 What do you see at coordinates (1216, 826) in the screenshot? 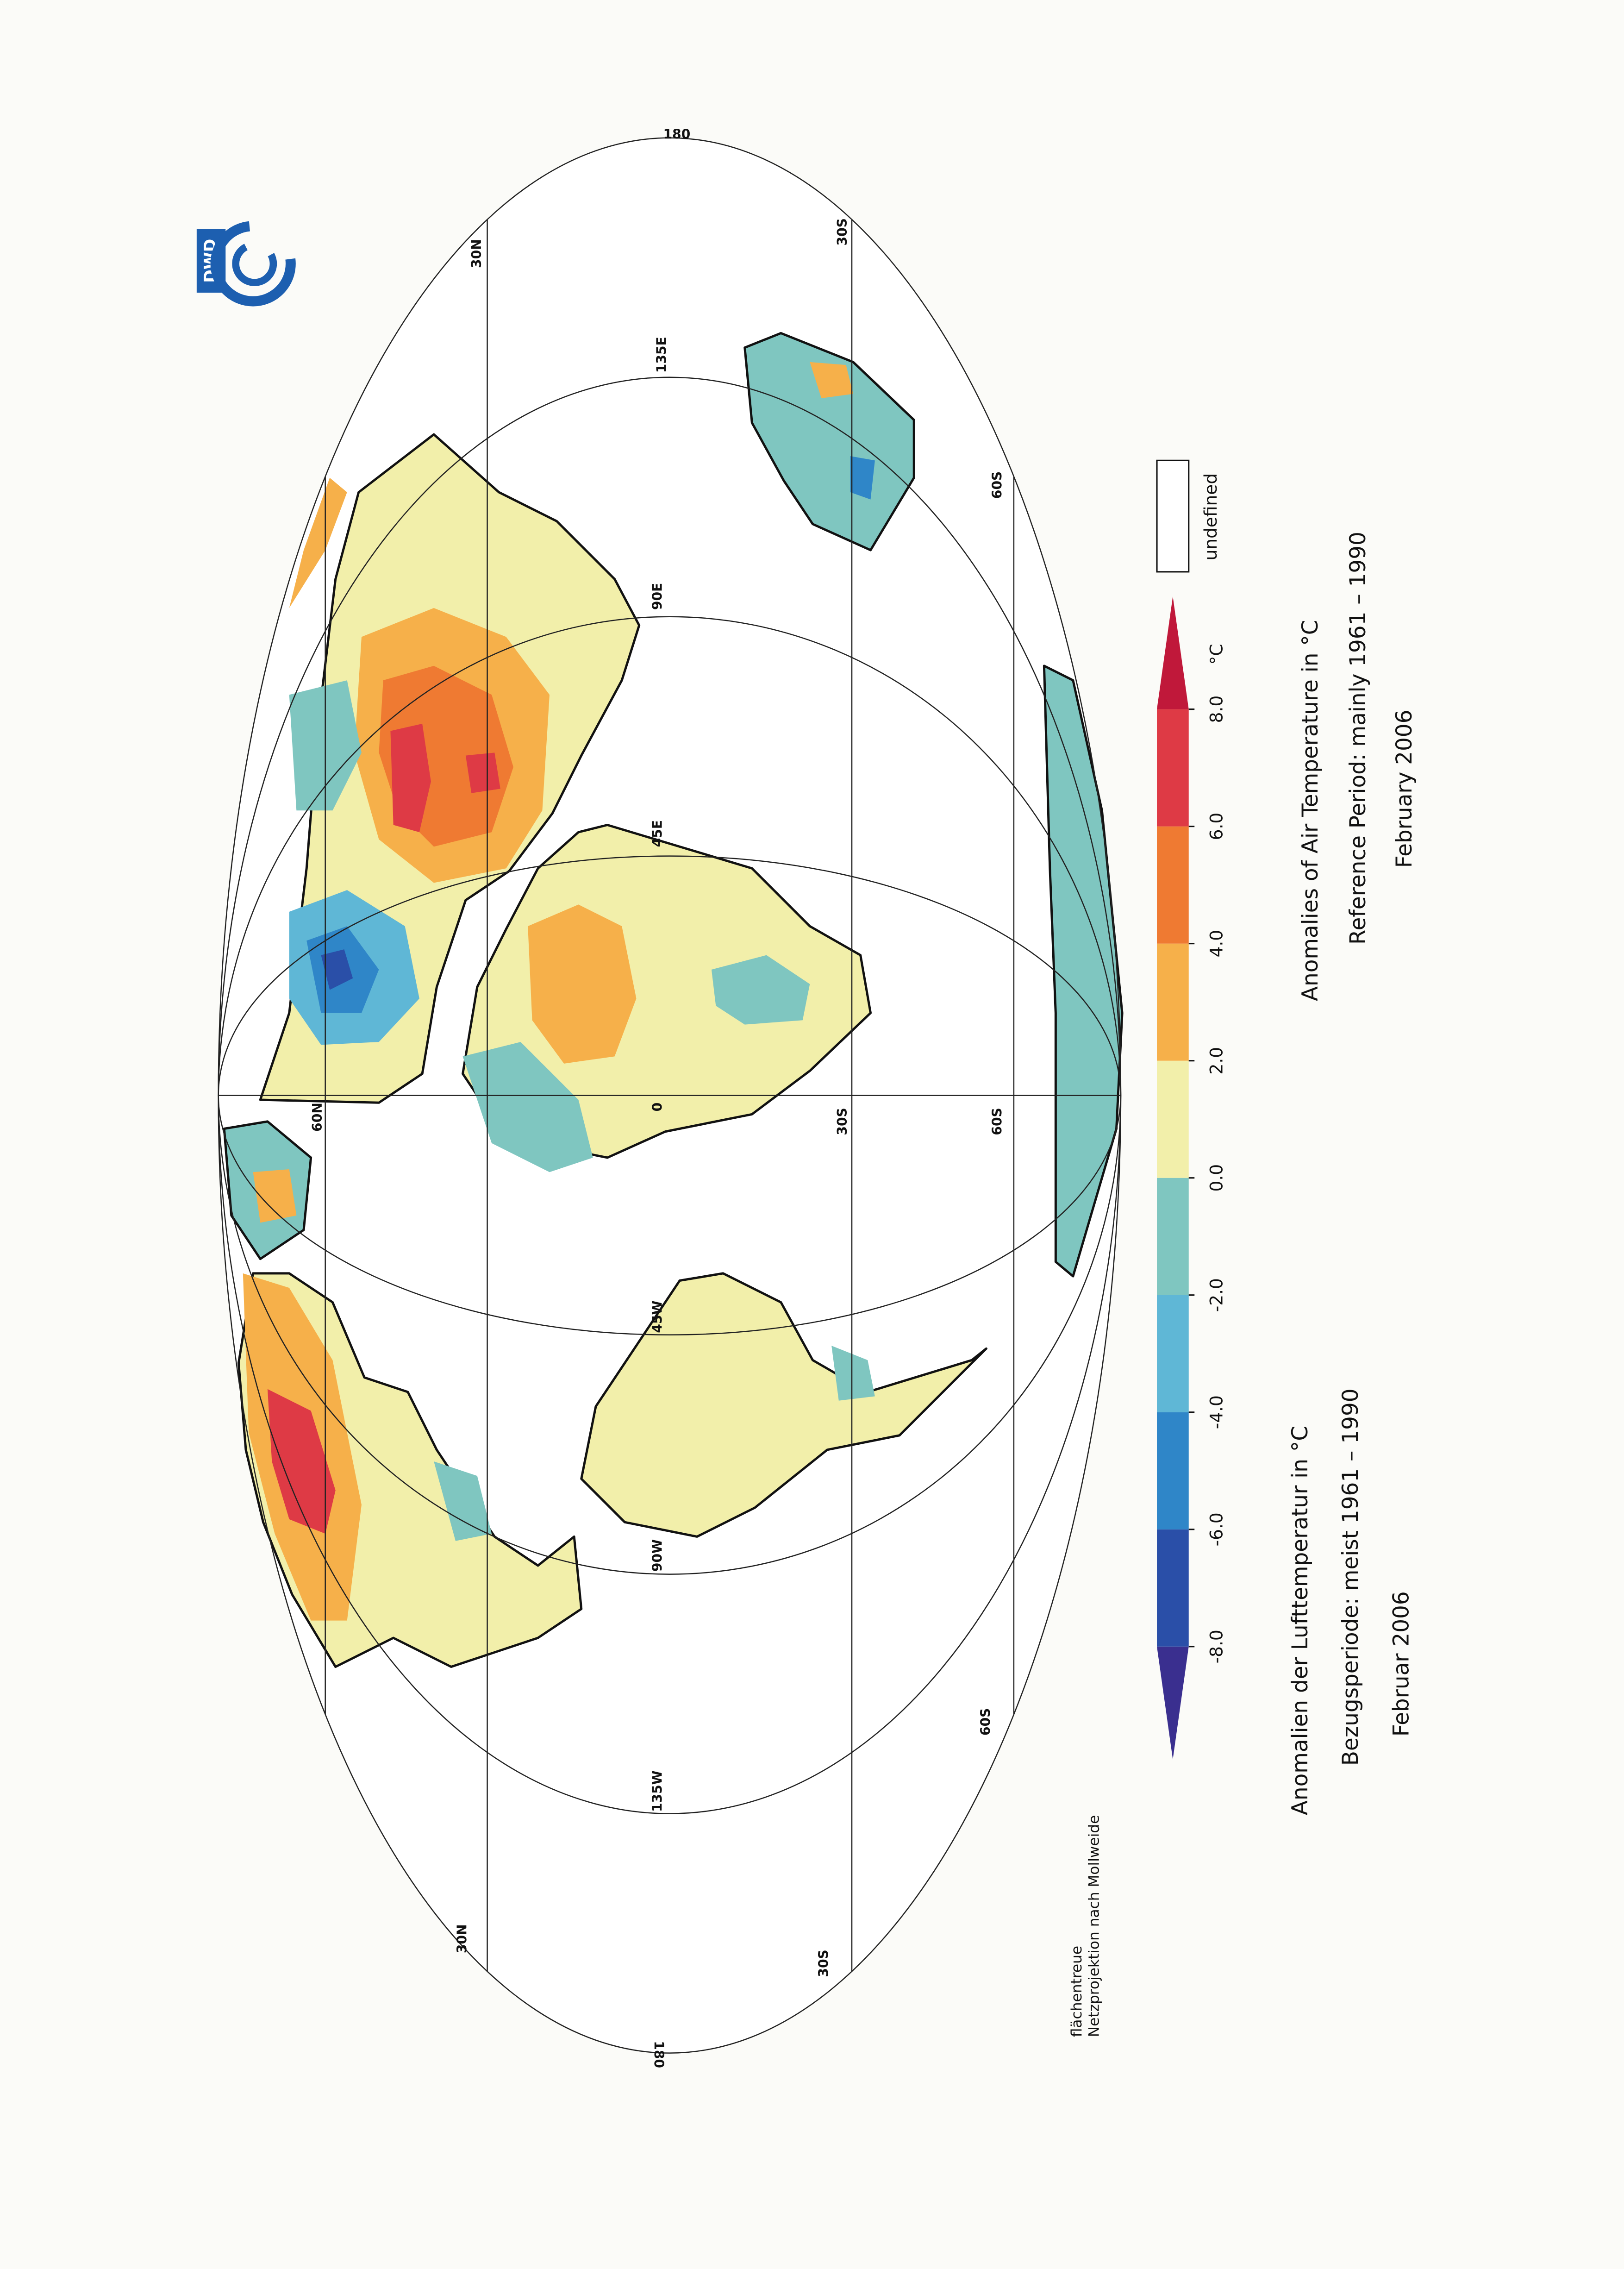
I see `legend-label: 6.0` at bounding box center [1216, 826].